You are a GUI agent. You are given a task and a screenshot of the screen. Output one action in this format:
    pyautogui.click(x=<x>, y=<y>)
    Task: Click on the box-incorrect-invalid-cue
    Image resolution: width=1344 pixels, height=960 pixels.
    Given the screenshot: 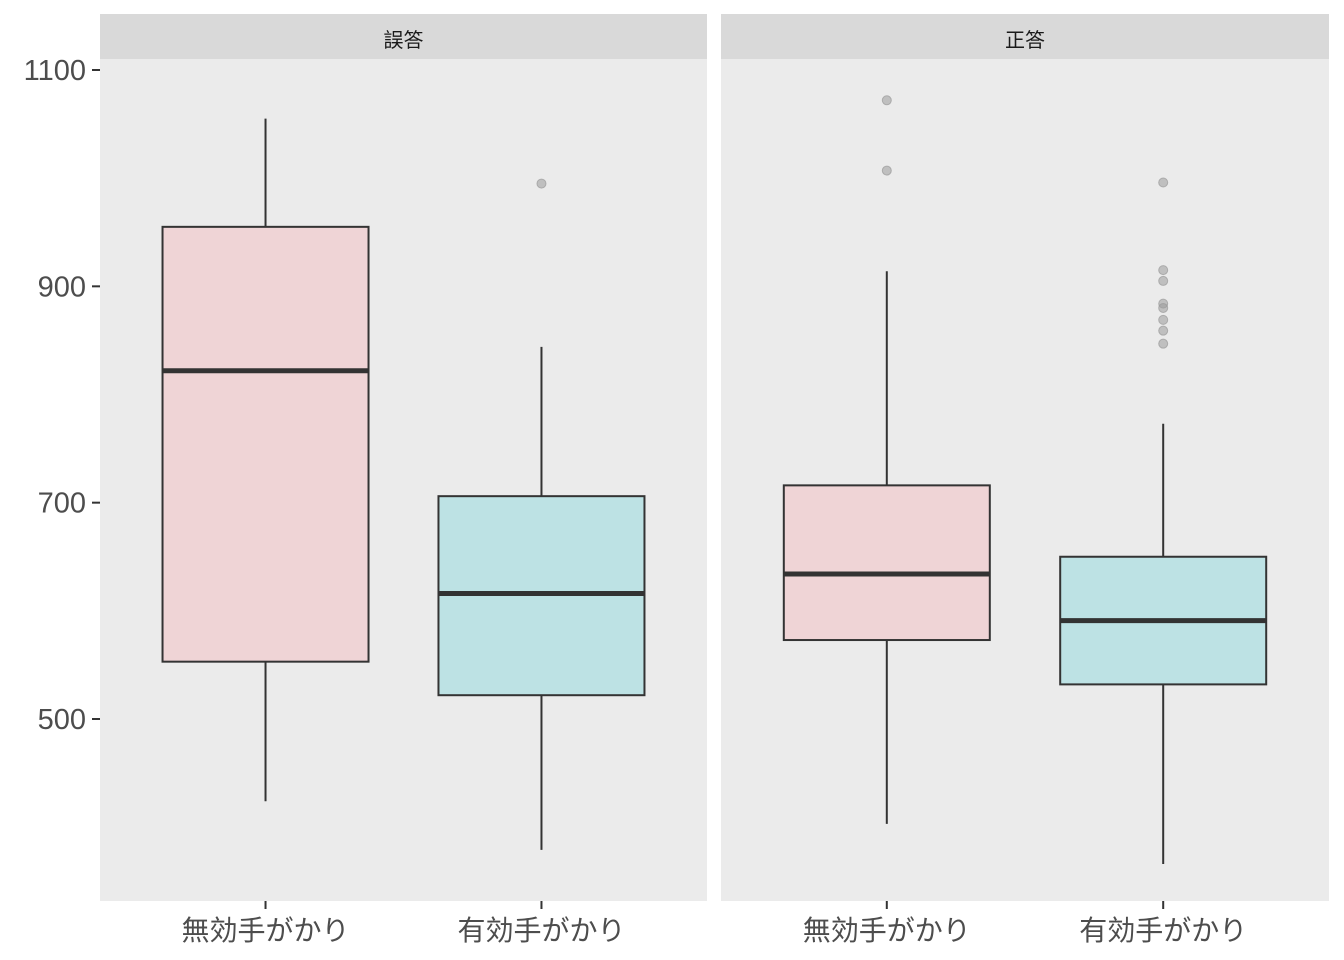 What is the action you would take?
    pyautogui.click(x=265, y=460)
    